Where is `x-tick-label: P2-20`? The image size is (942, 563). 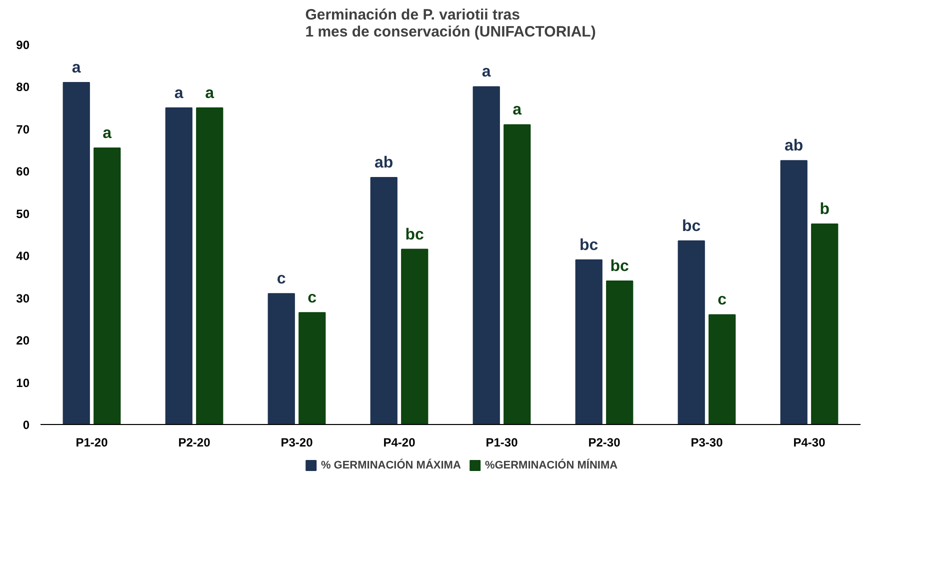
x-tick-label: P2-20 is located at coordinates (194, 443).